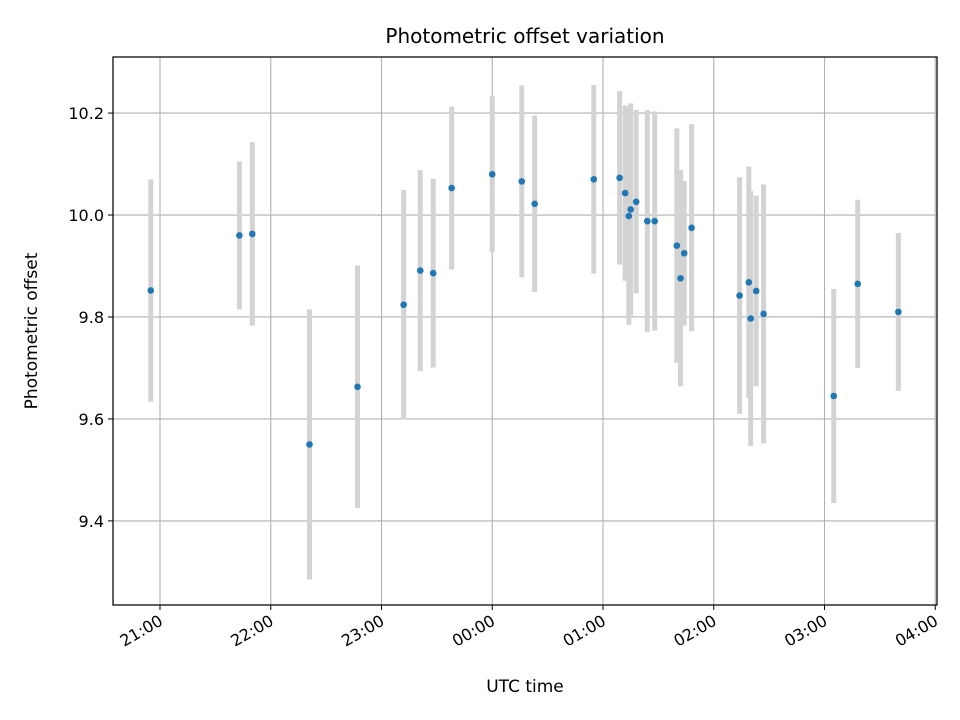 This screenshot has width=960, height=720. What do you see at coordinates (86, 215) in the screenshot?
I see `y-tick-label: 10.0` at bounding box center [86, 215].